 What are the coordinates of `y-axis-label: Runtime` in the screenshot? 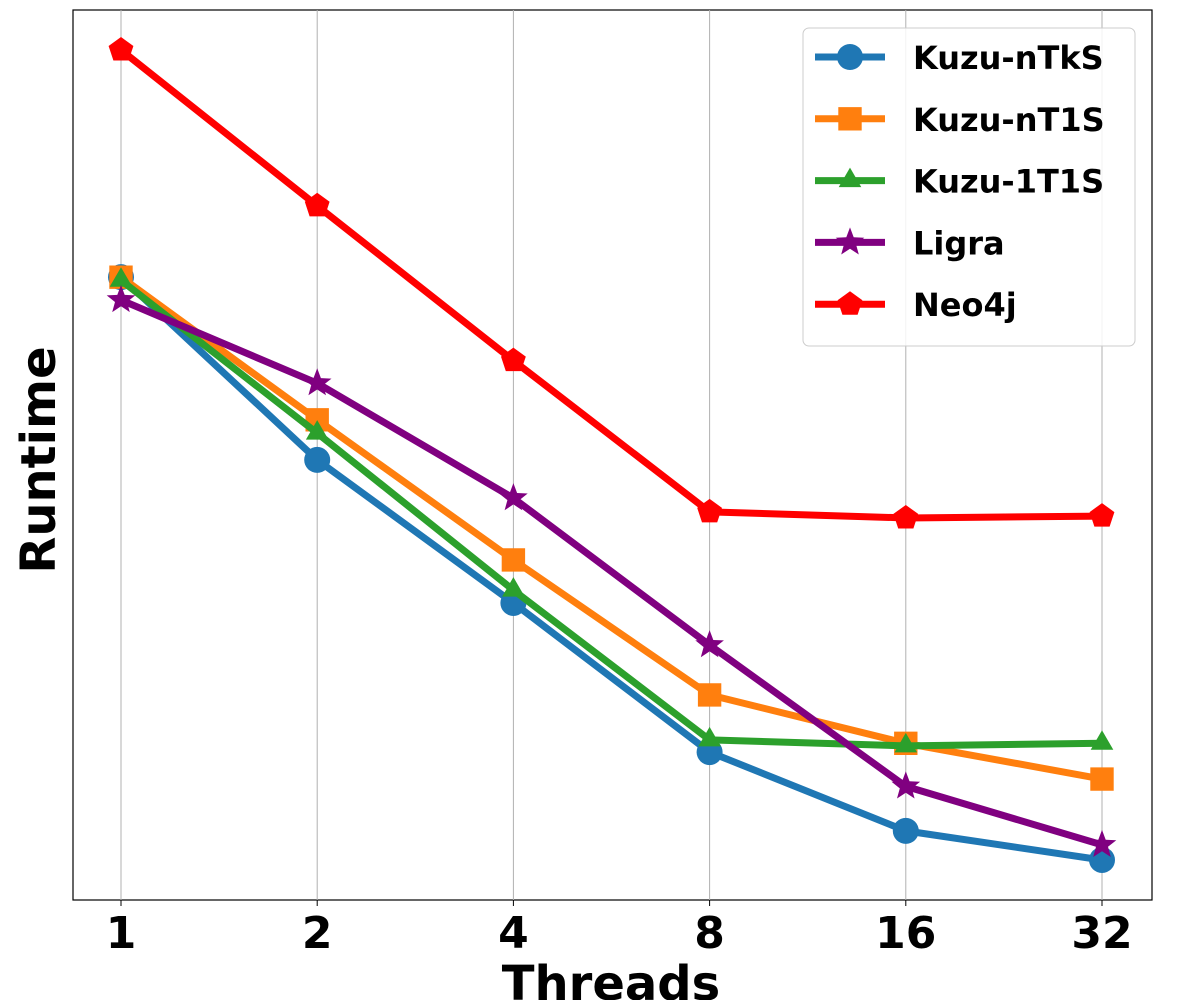 It's located at (39, 459).